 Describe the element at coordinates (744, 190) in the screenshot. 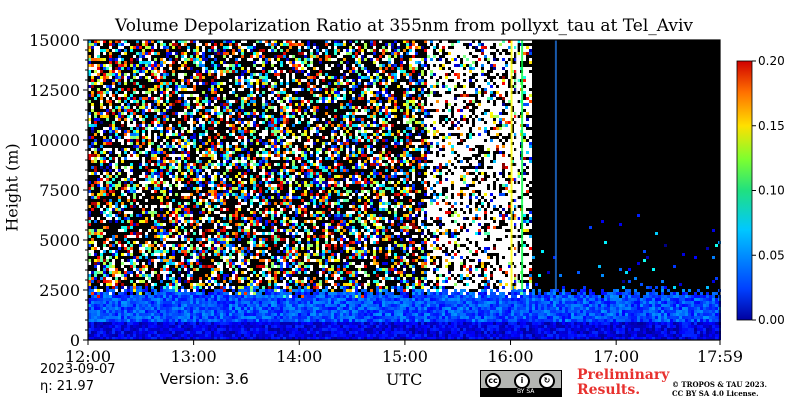

I see `colorbar` at that location.